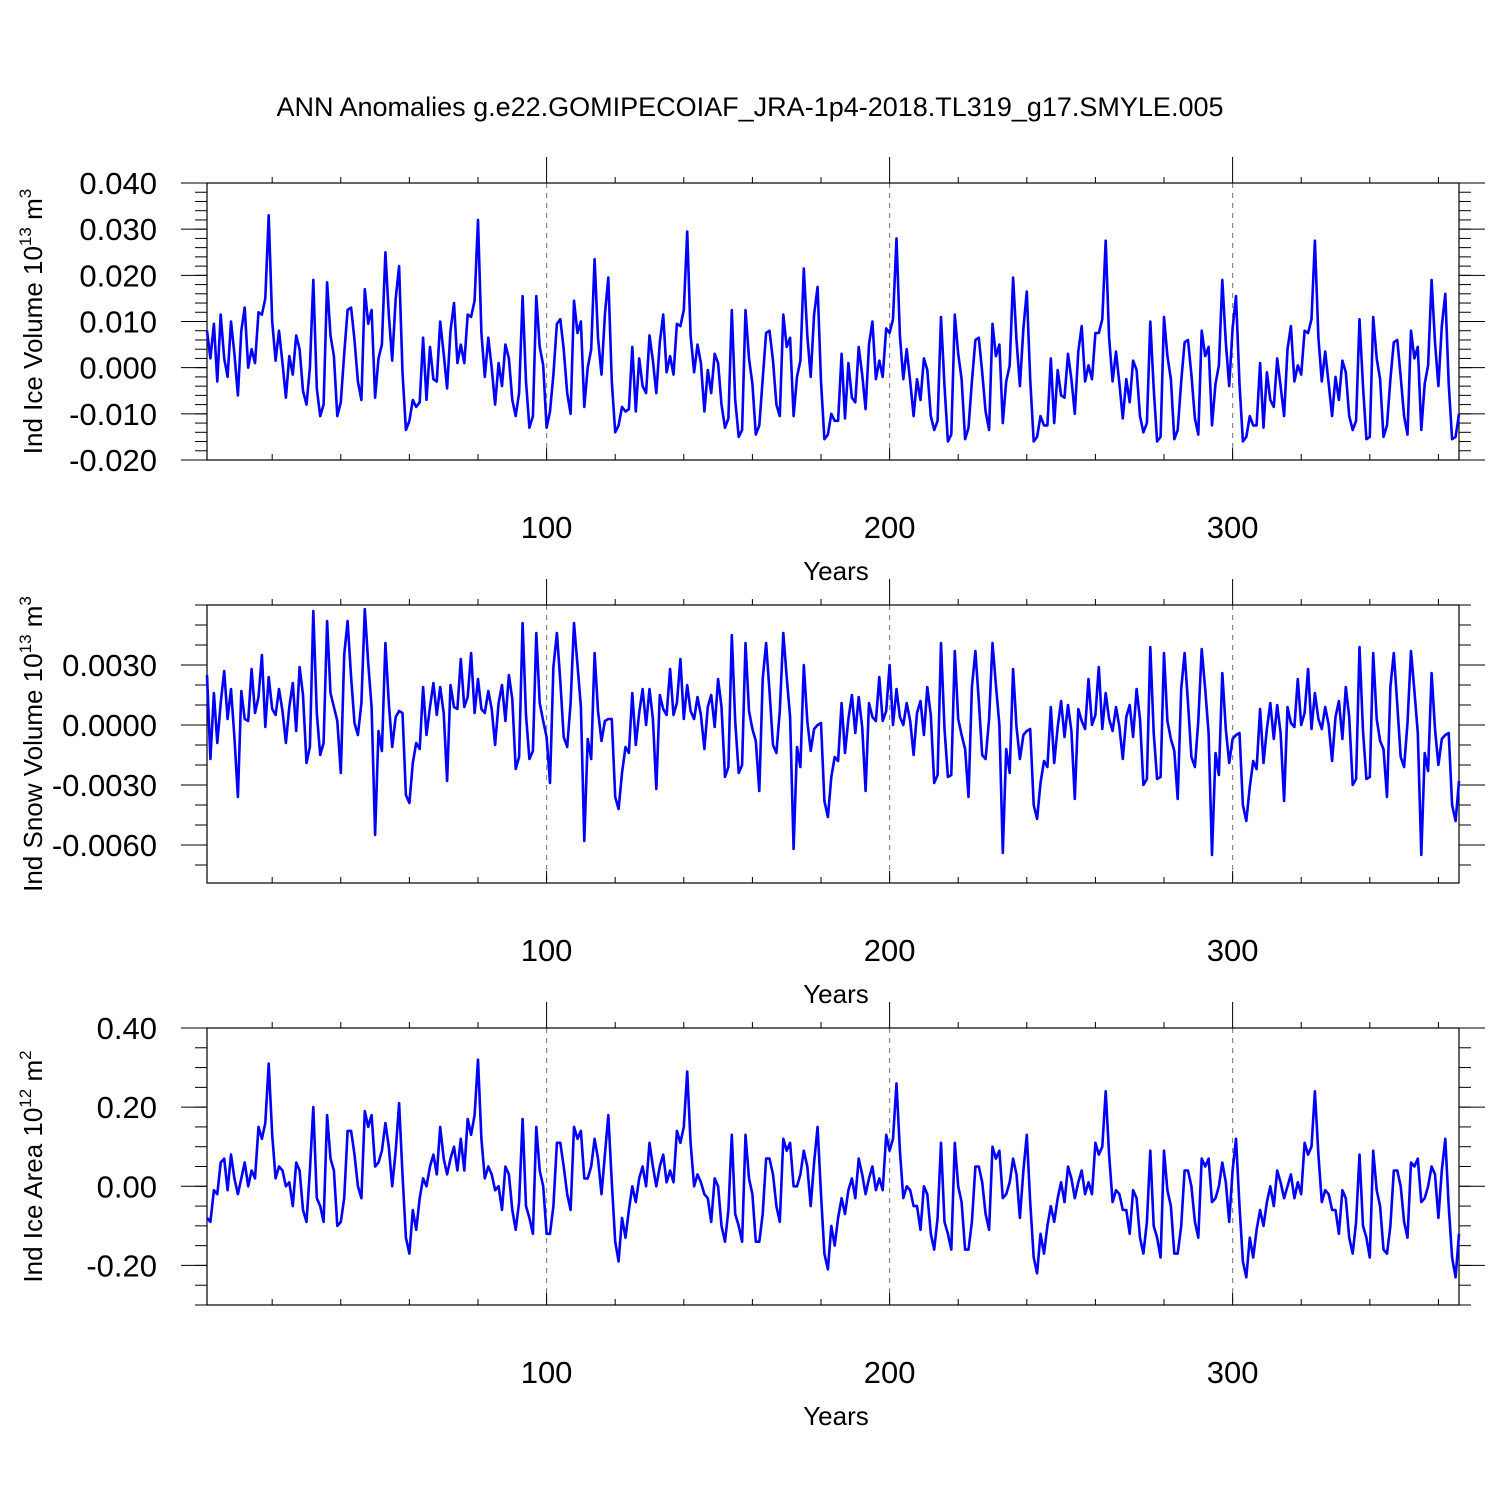 The width and height of the screenshot is (1500, 1500). What do you see at coordinates (127, 1028) in the screenshot?
I see `y-tick-label: 0.40` at bounding box center [127, 1028].